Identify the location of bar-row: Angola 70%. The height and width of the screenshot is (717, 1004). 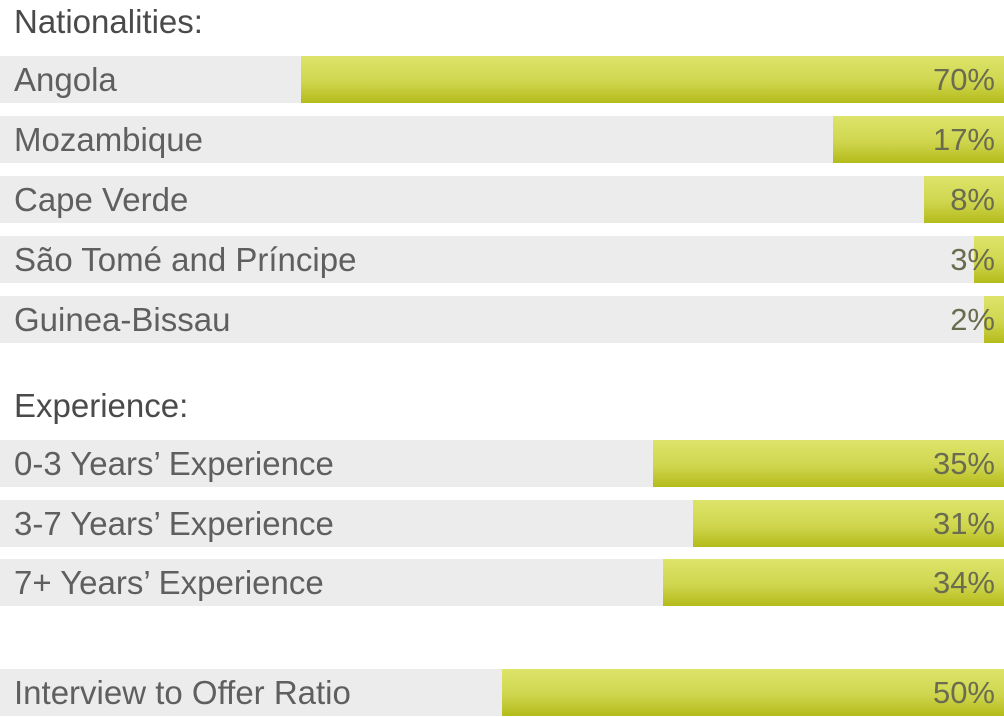
(502, 79).